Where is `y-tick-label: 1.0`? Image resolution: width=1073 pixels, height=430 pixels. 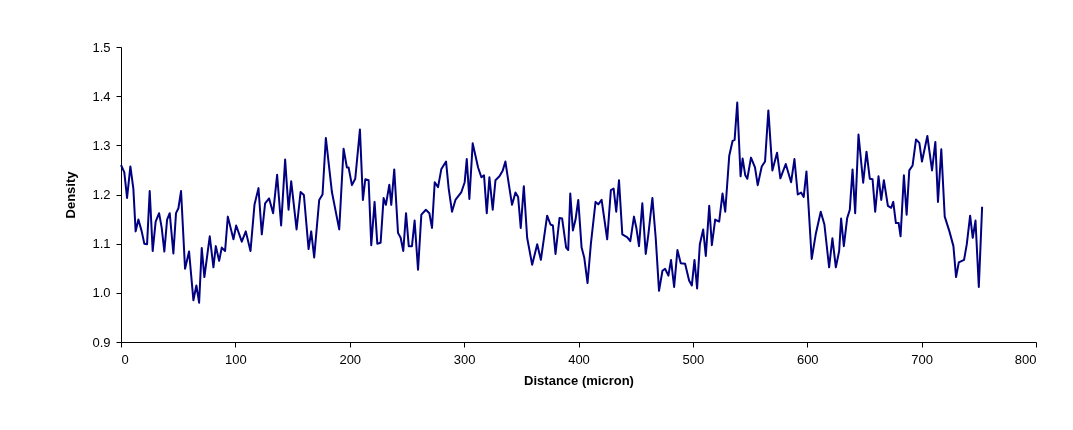 y-tick-label: 1.0 is located at coordinates (101, 293).